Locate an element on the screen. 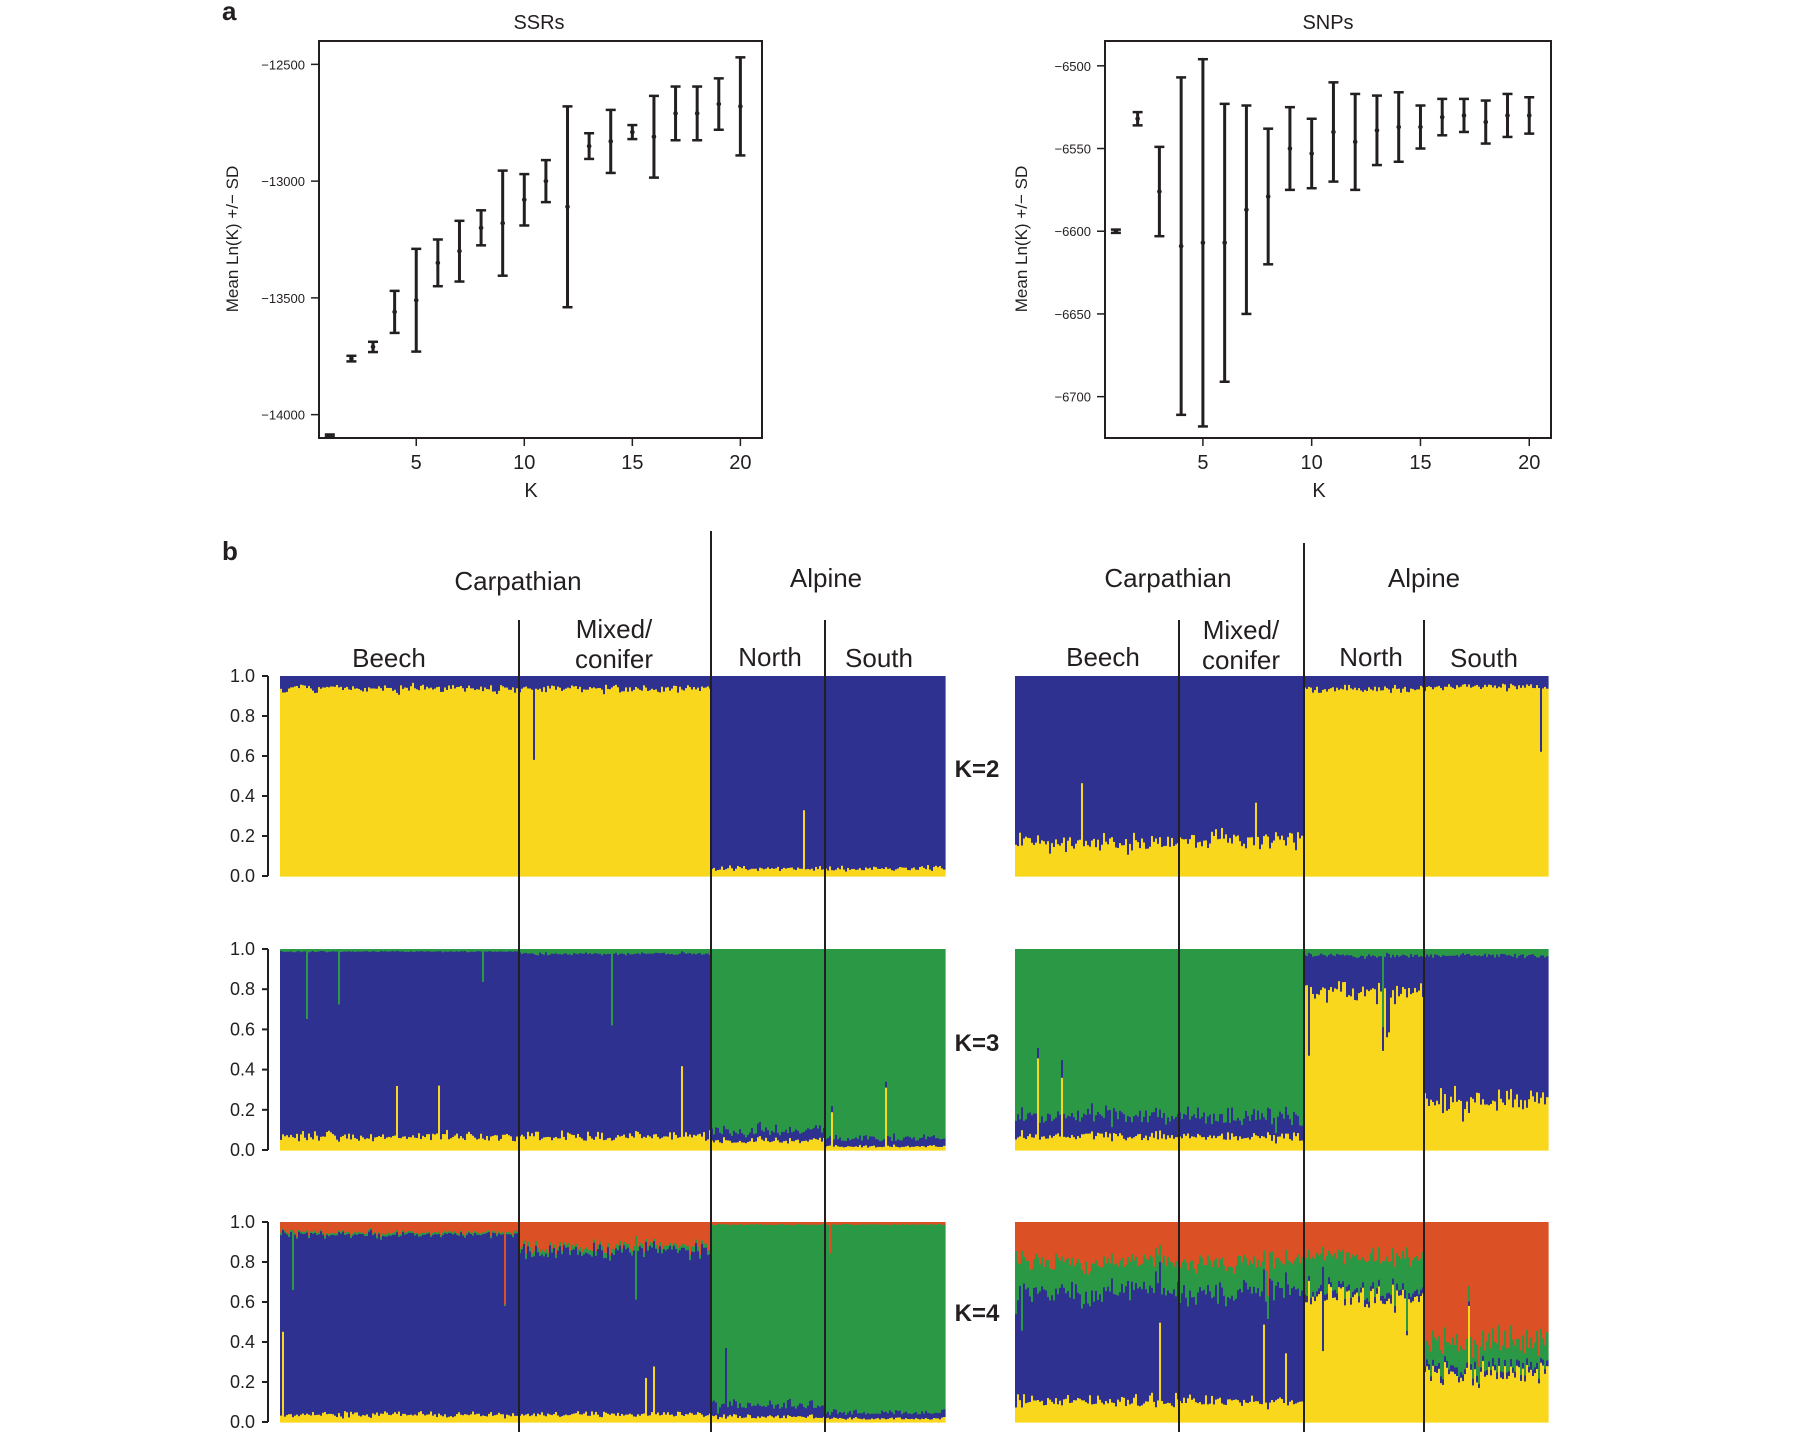 The width and height of the screenshot is (1807, 1441). ssr-header-mixed-line2: conifer is located at coordinates (614, 659).